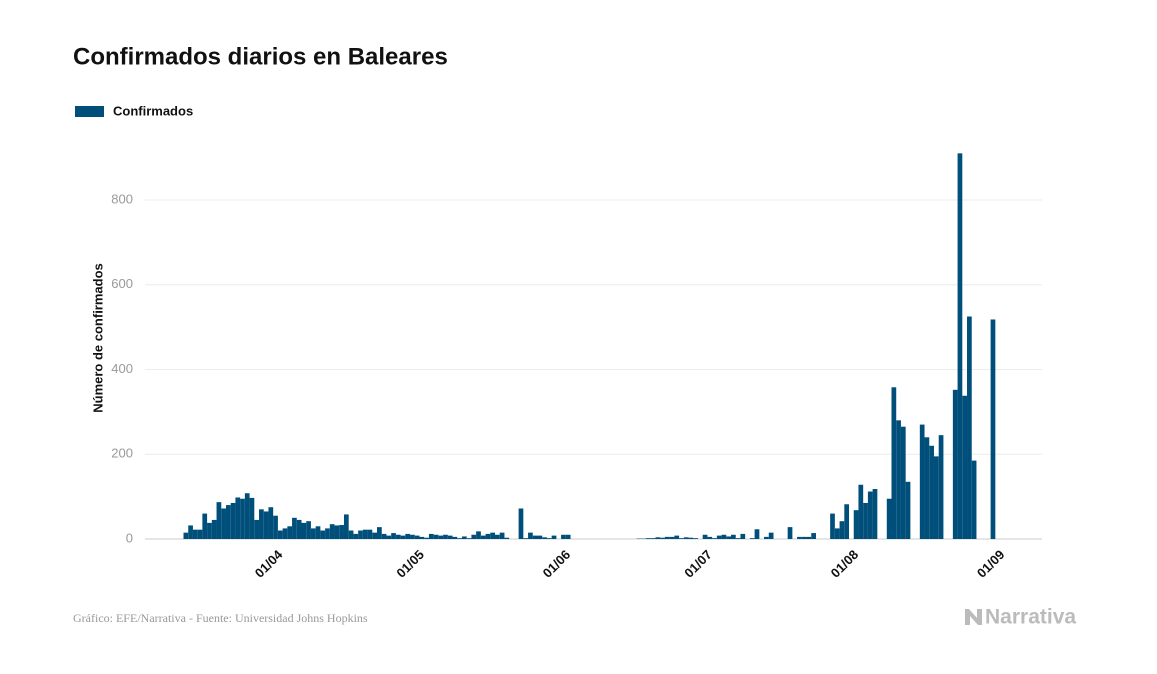  I want to click on y-tick-label: 0, so click(129, 537).